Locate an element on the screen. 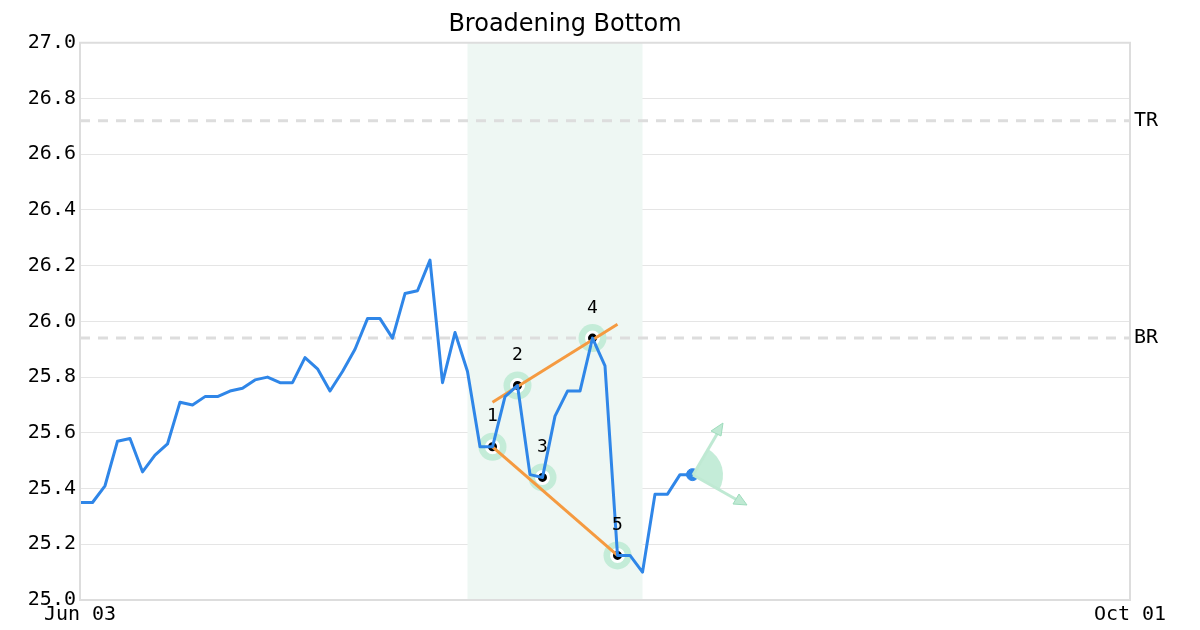 The image size is (1200, 630). y-tick-label: 26.2 is located at coordinates (51, 263).